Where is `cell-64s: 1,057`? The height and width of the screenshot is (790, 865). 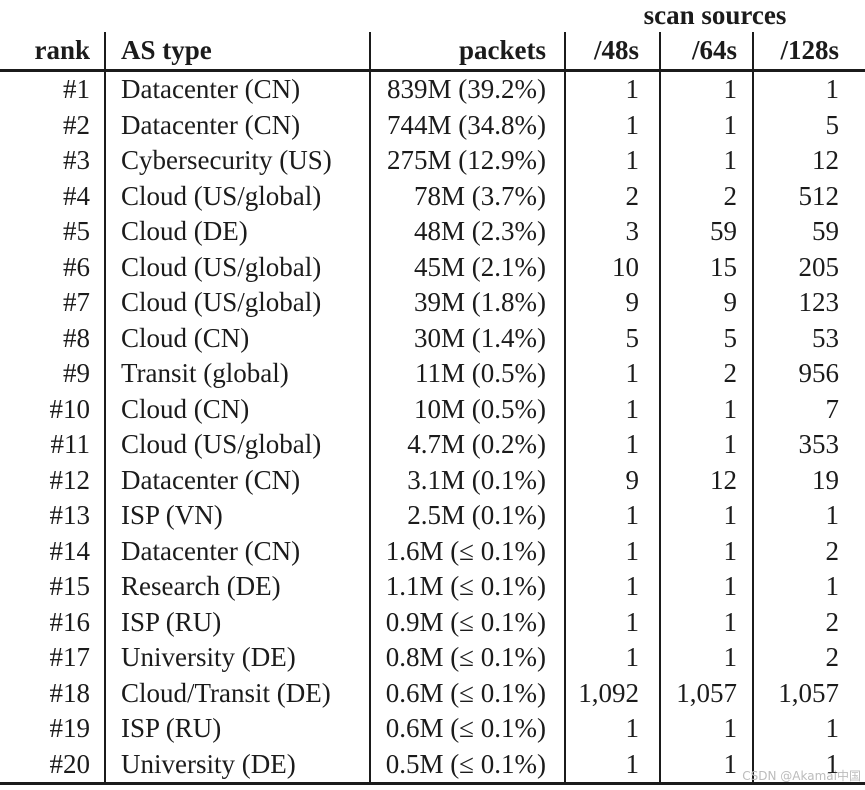 cell-64s: 1,057 is located at coordinates (707, 693).